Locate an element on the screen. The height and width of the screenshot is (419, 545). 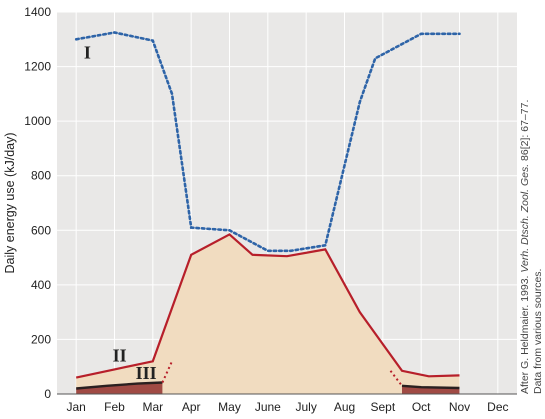
y-tick-label-1400: 1400 is located at coordinates (37, 12).